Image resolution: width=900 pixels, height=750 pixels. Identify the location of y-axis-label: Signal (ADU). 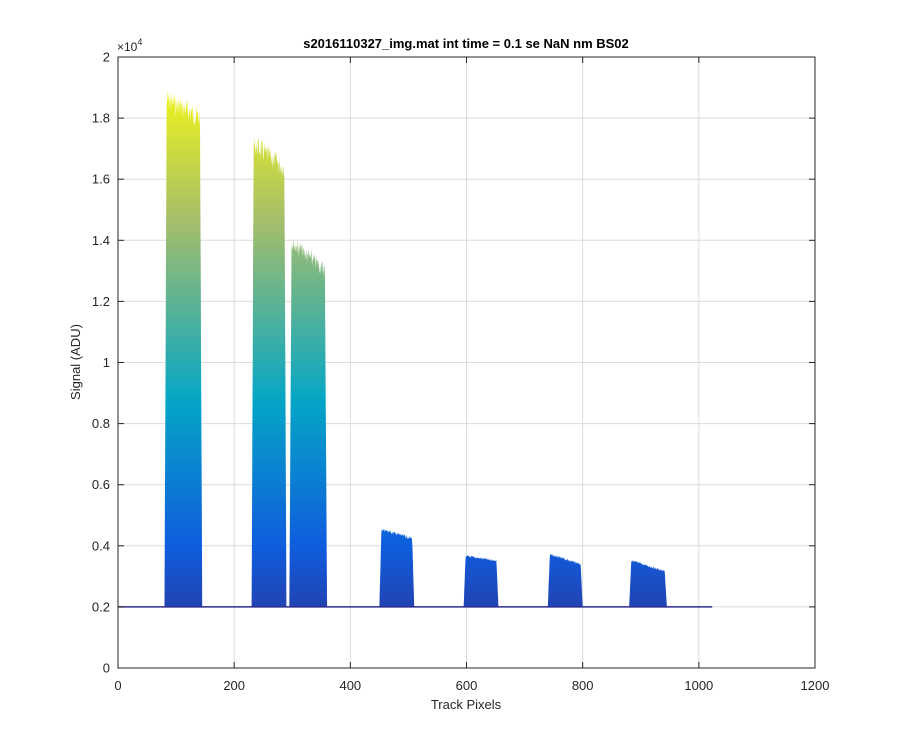
(75, 362).